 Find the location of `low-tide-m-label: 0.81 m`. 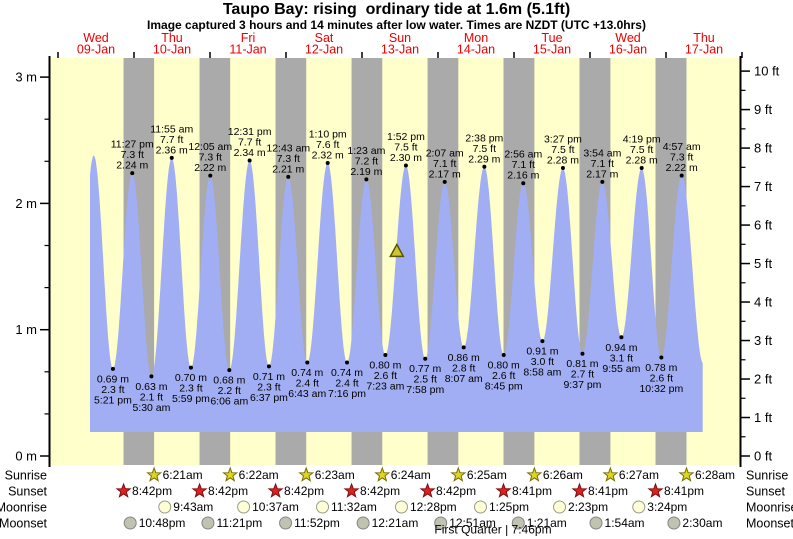

low-tide-m-label: 0.81 m is located at coordinates (582, 364).